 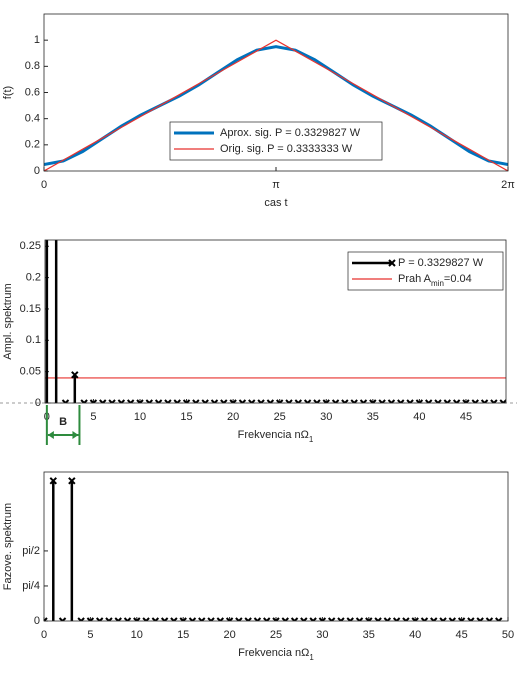 What do you see at coordinates (8, 321) in the screenshot?
I see `y-axis-label: Ampl. spektrum` at bounding box center [8, 321].